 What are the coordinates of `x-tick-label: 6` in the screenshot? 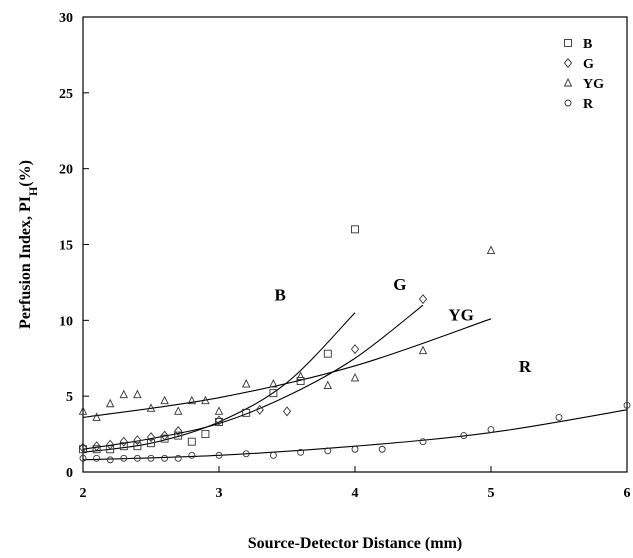 It's located at (627, 493).